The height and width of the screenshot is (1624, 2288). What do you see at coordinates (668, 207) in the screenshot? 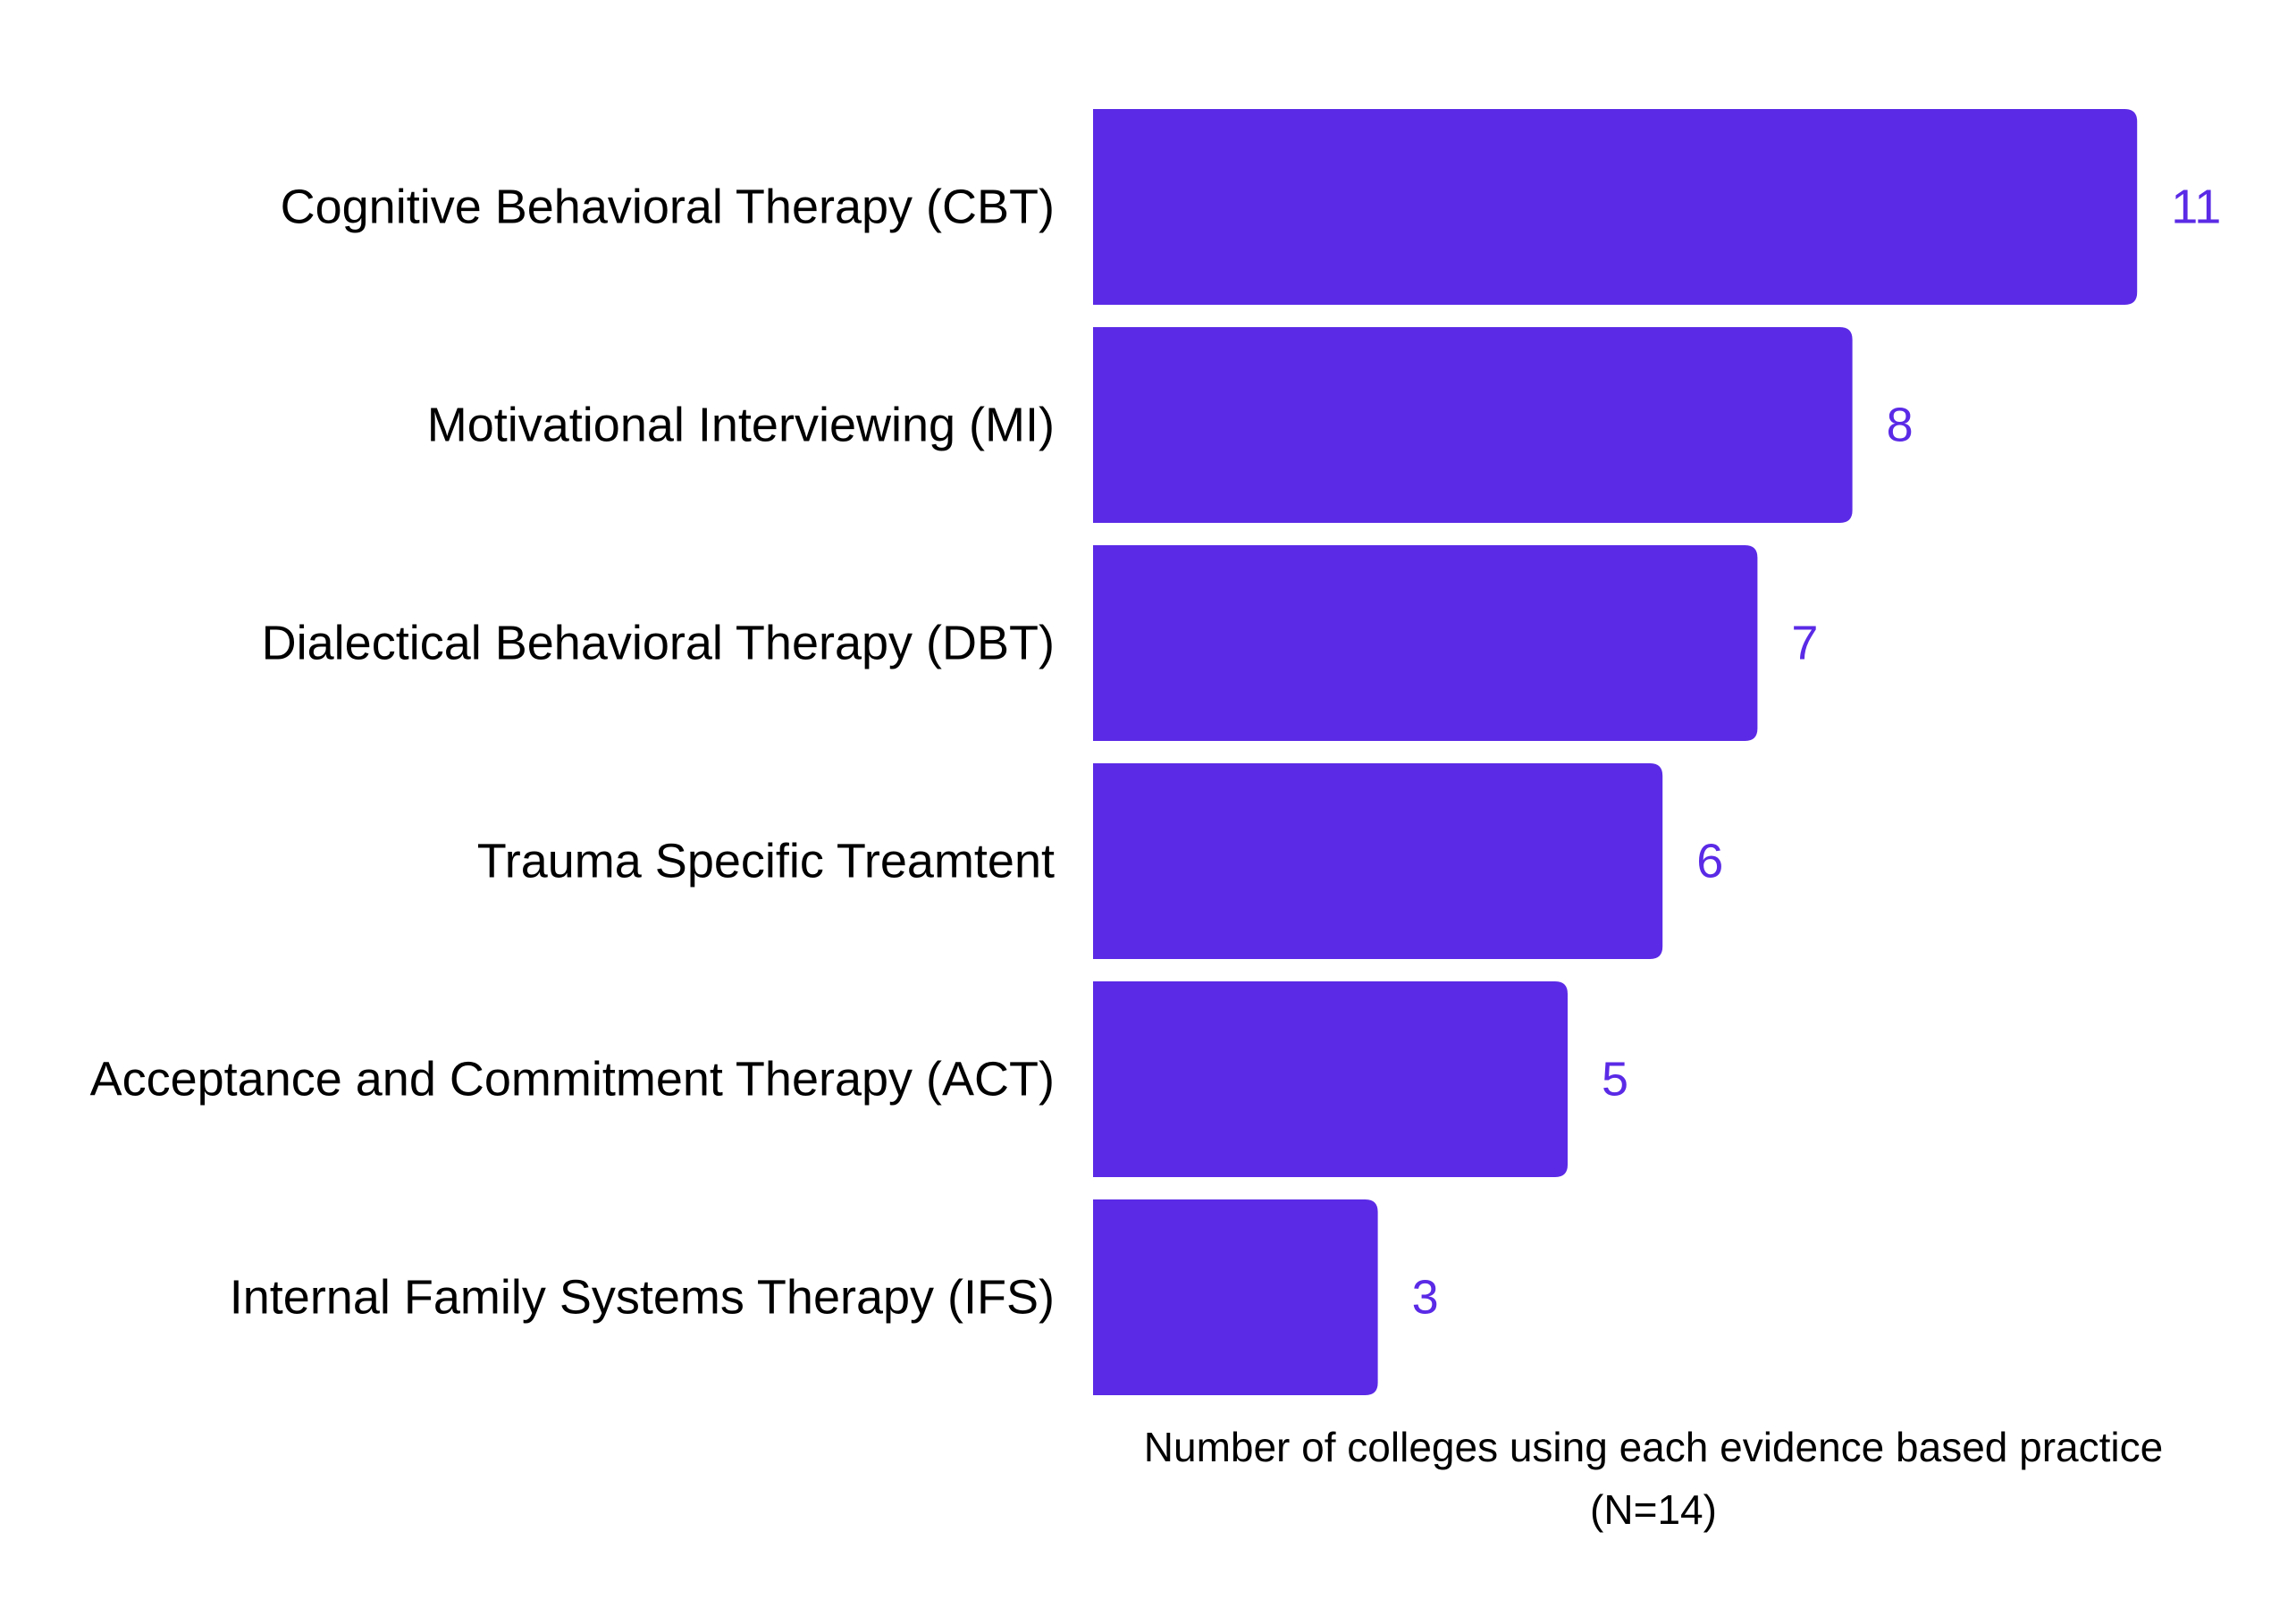
I see `category-label-cognitive-behavioral-therapy-cbt: Cognitive Behavioral Therapy (CBT)` at bounding box center [668, 207].